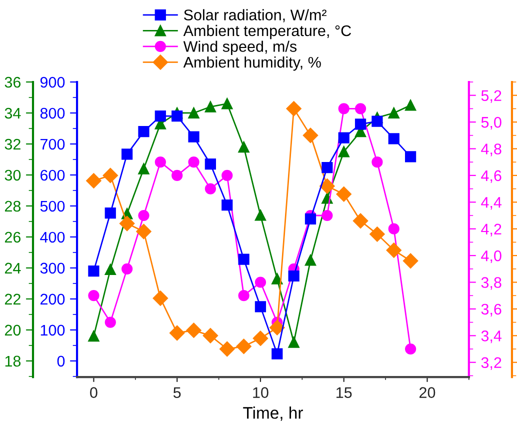 The height and width of the screenshot is (427, 517). Describe the element at coordinates (491, 283) in the screenshot. I see `y3-tick-label: 3,8` at that location.